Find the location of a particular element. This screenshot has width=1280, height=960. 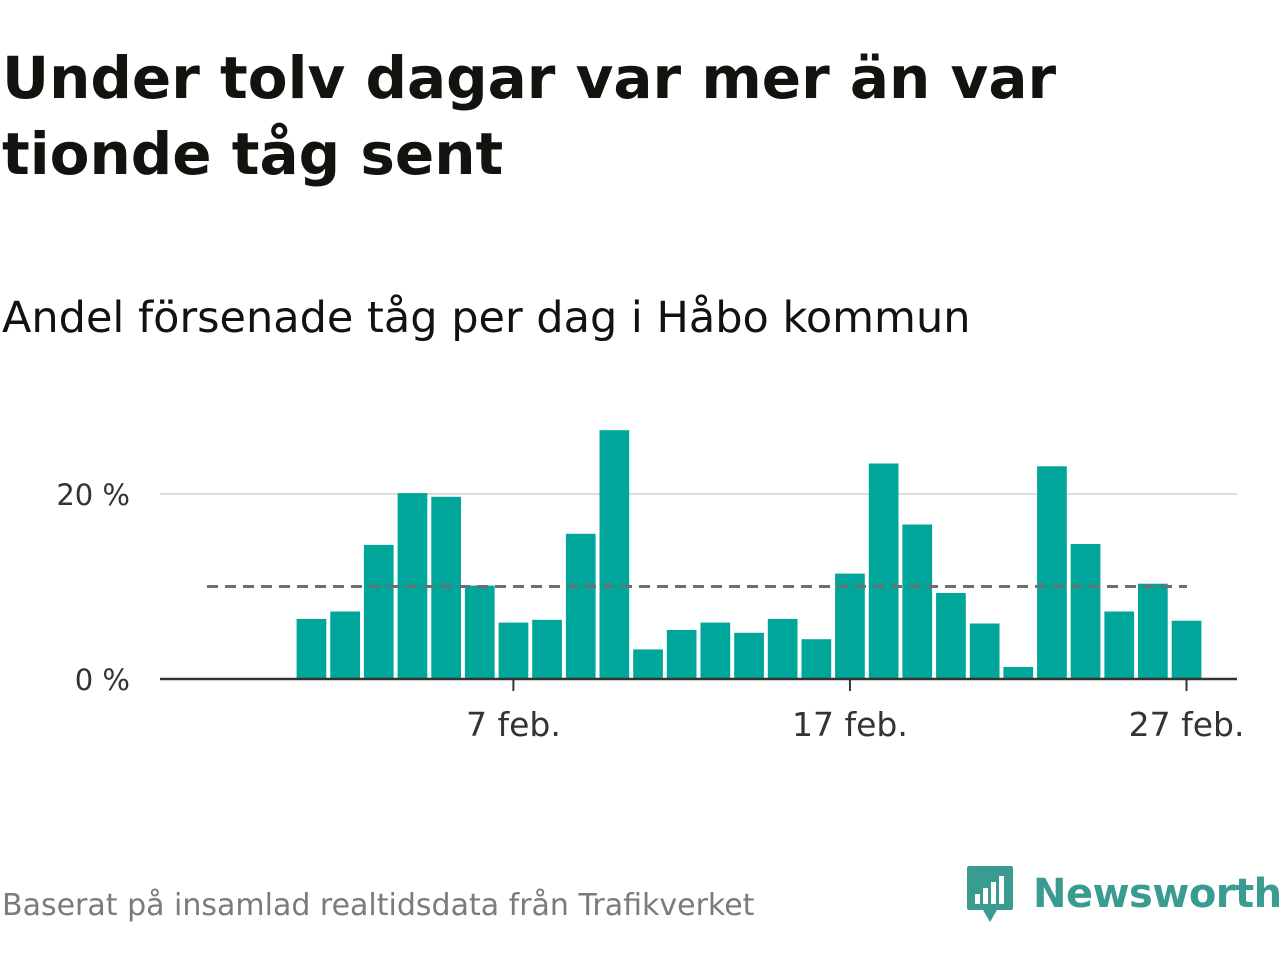

brand: Newsworthy is located at coordinates (1122, 894).